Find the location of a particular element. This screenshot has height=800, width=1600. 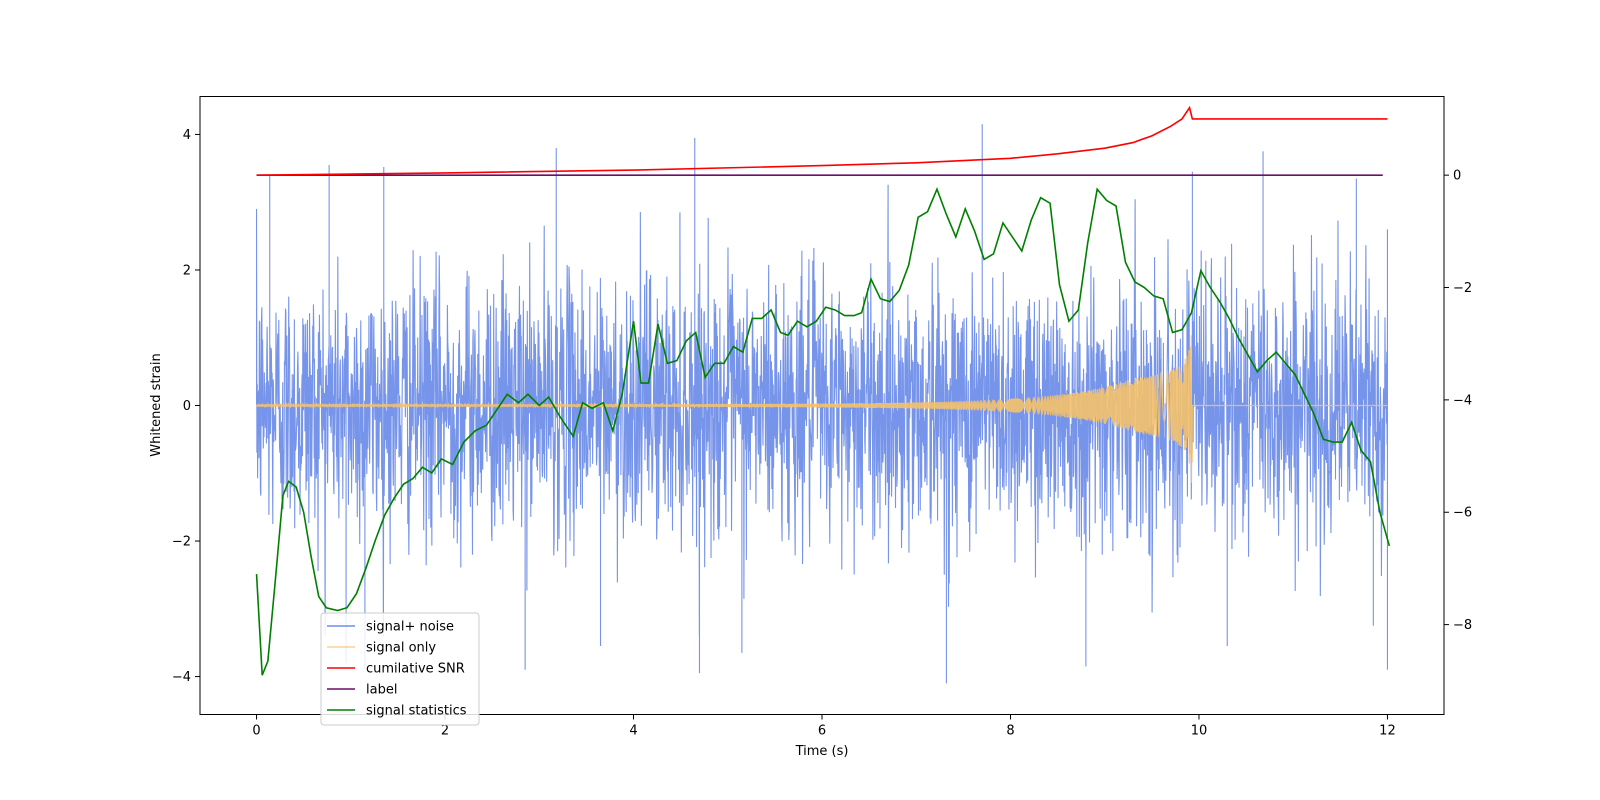

legend-label: label is located at coordinates (381, 690).